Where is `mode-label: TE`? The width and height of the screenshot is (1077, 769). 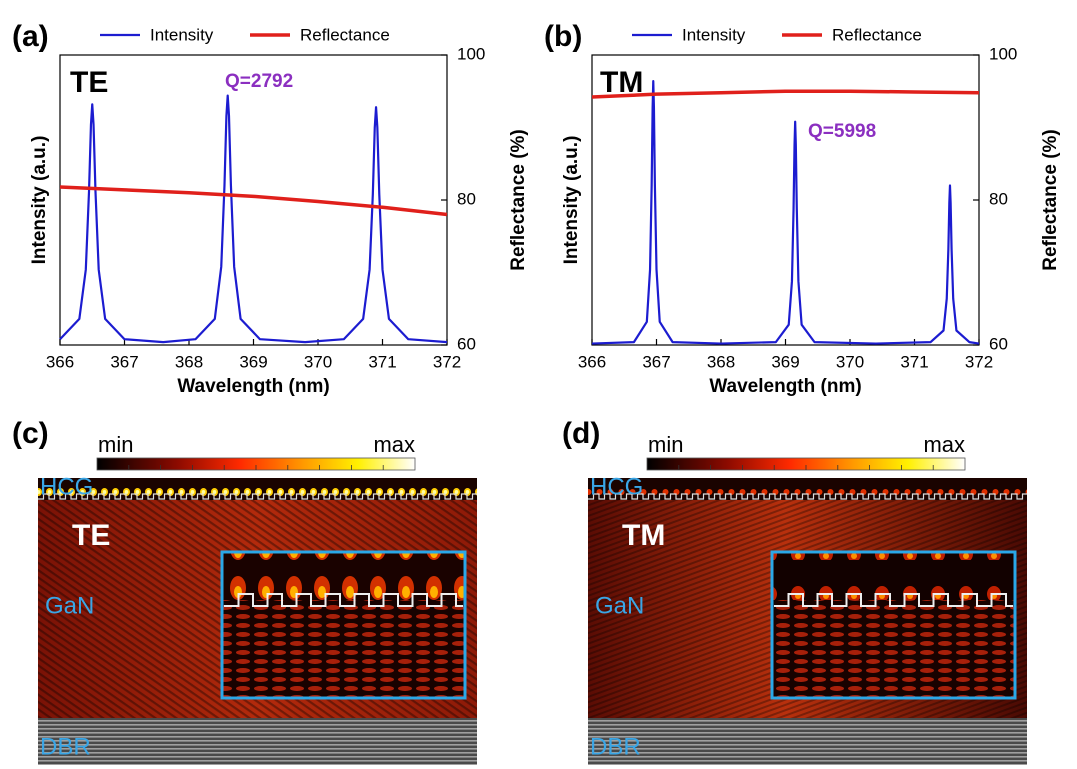 mode-label: TE is located at coordinates (91, 535).